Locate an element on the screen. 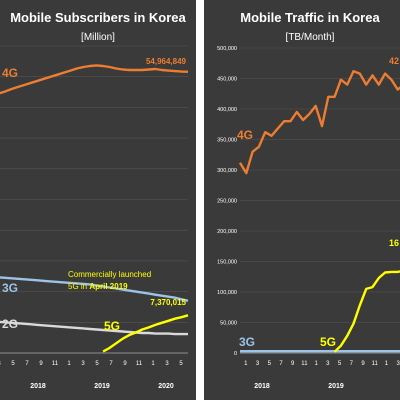 The height and width of the screenshot is (400, 400). y-tick-label: 50,000 is located at coordinates (228, 324).